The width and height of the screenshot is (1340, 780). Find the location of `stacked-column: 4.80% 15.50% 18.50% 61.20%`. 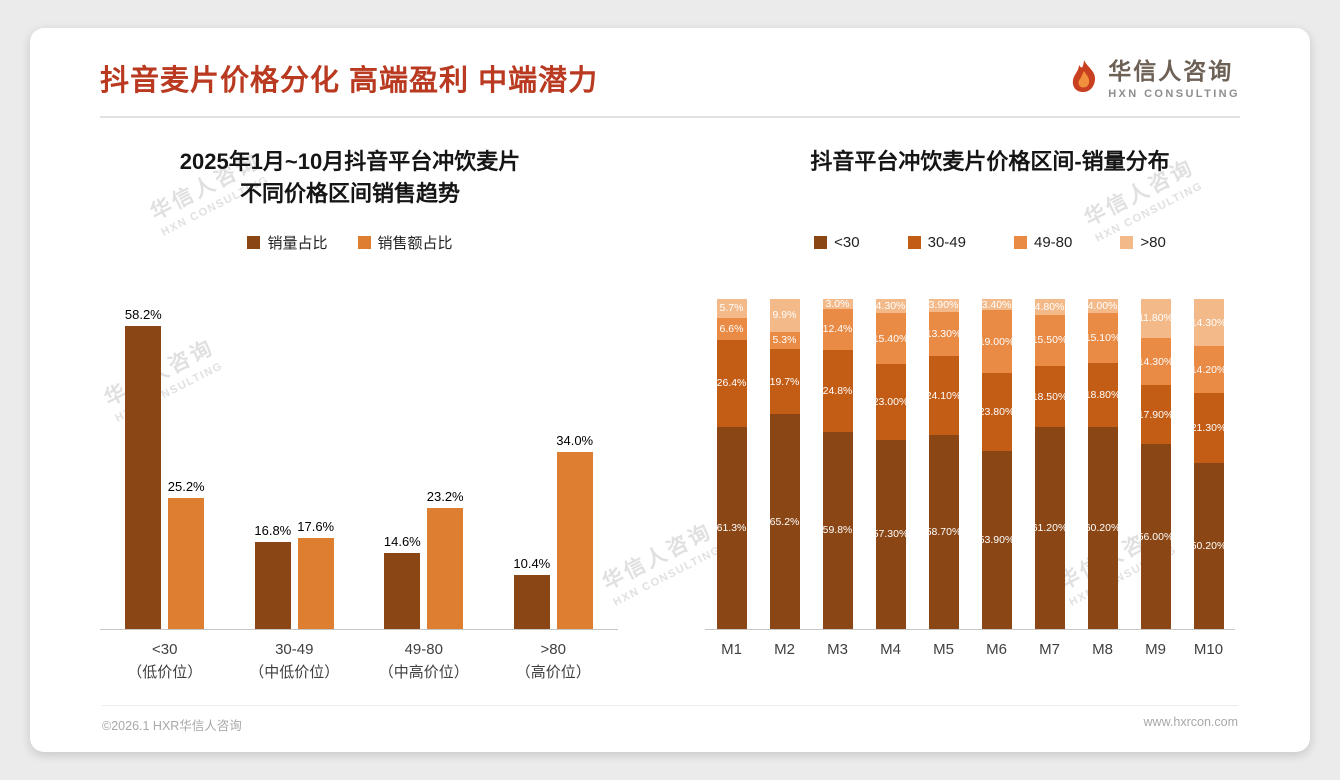

stacked-column: 4.80% 15.50% 18.50% 61.20% is located at coordinates (1049, 463).